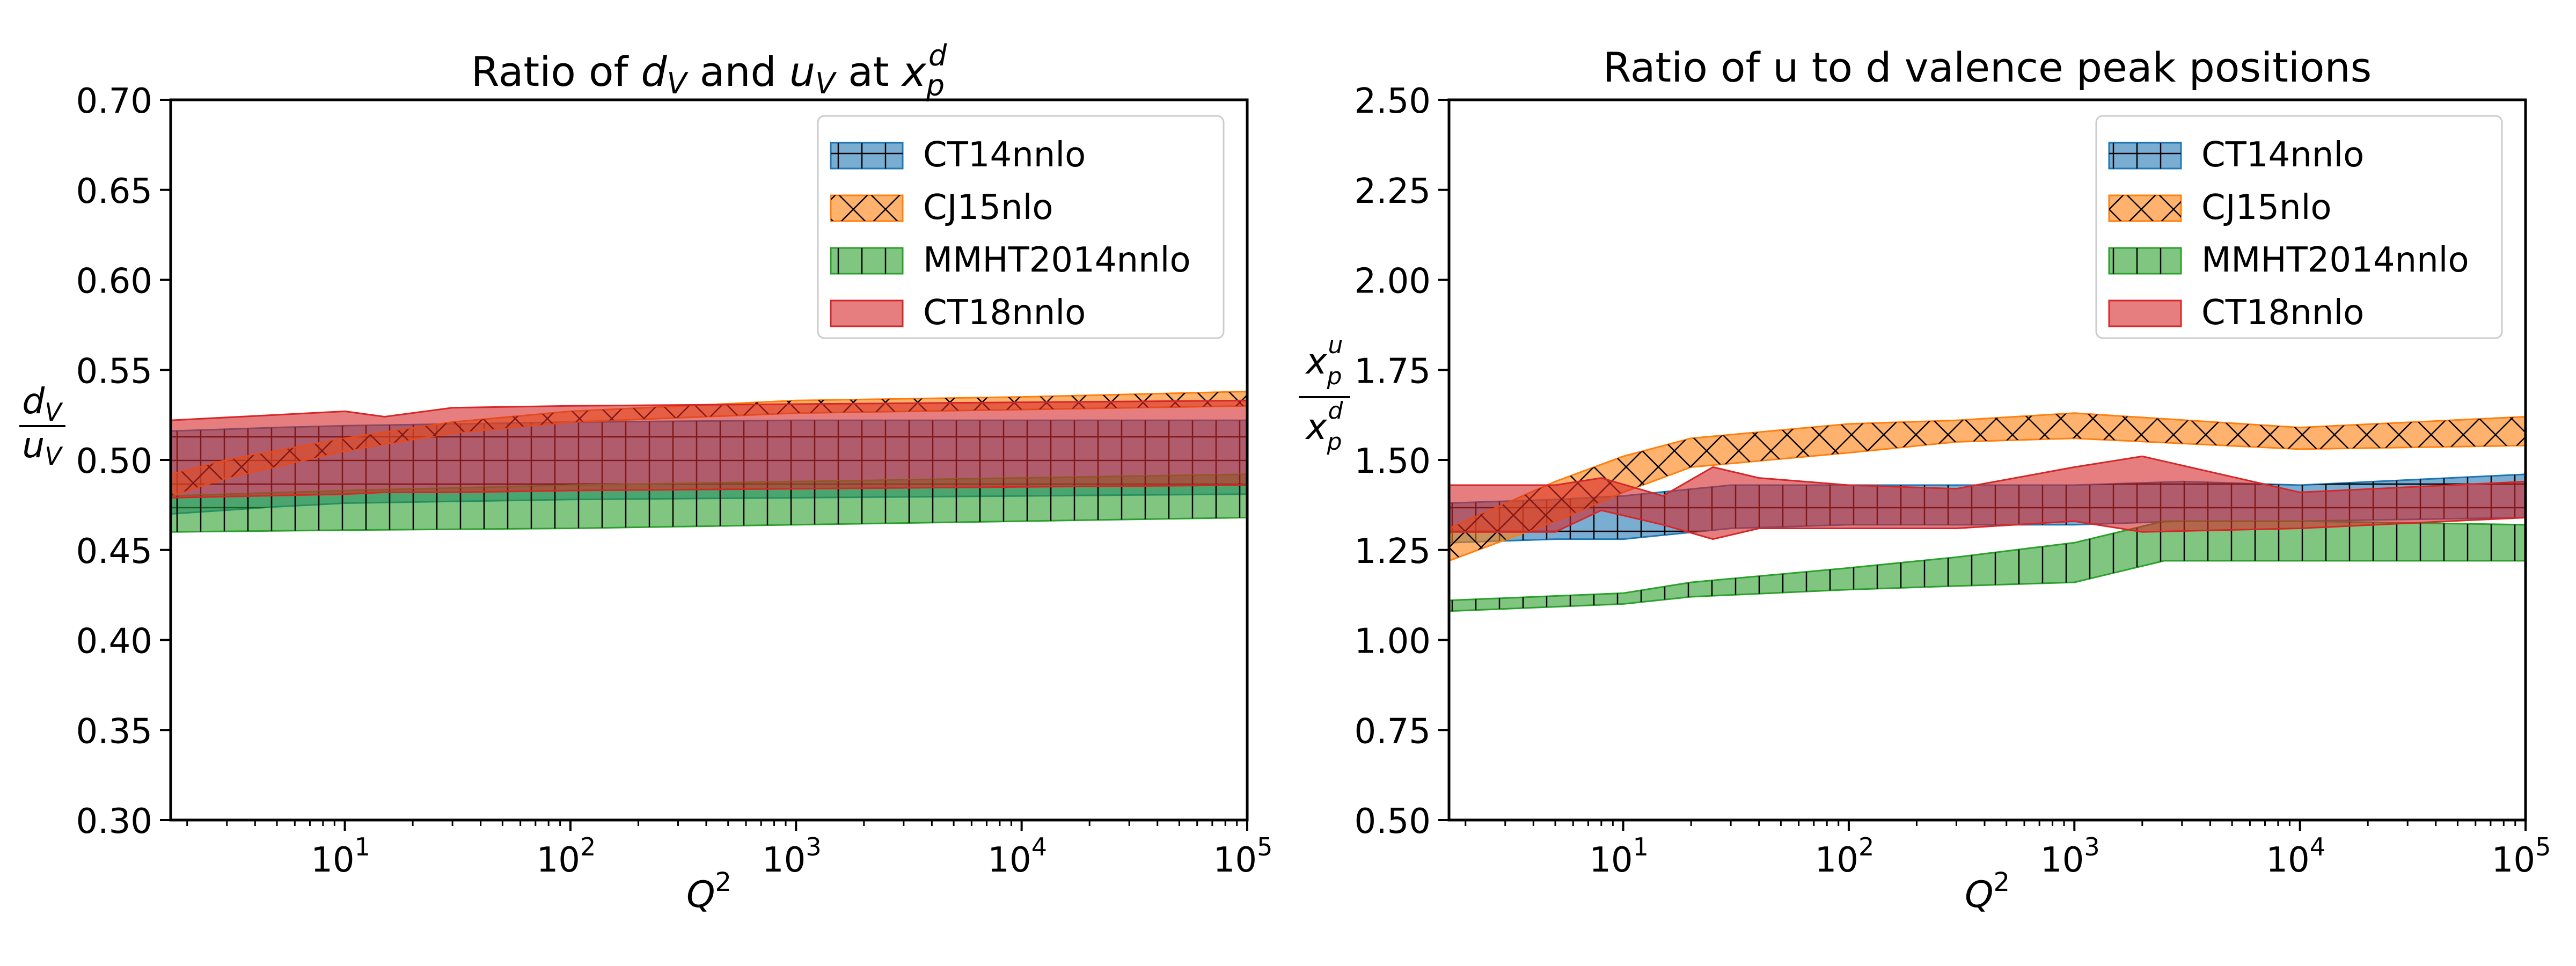 The height and width of the screenshot is (966, 2576). What do you see at coordinates (708, 891) in the screenshot?
I see `left-x-axis-label: Q2` at bounding box center [708, 891].